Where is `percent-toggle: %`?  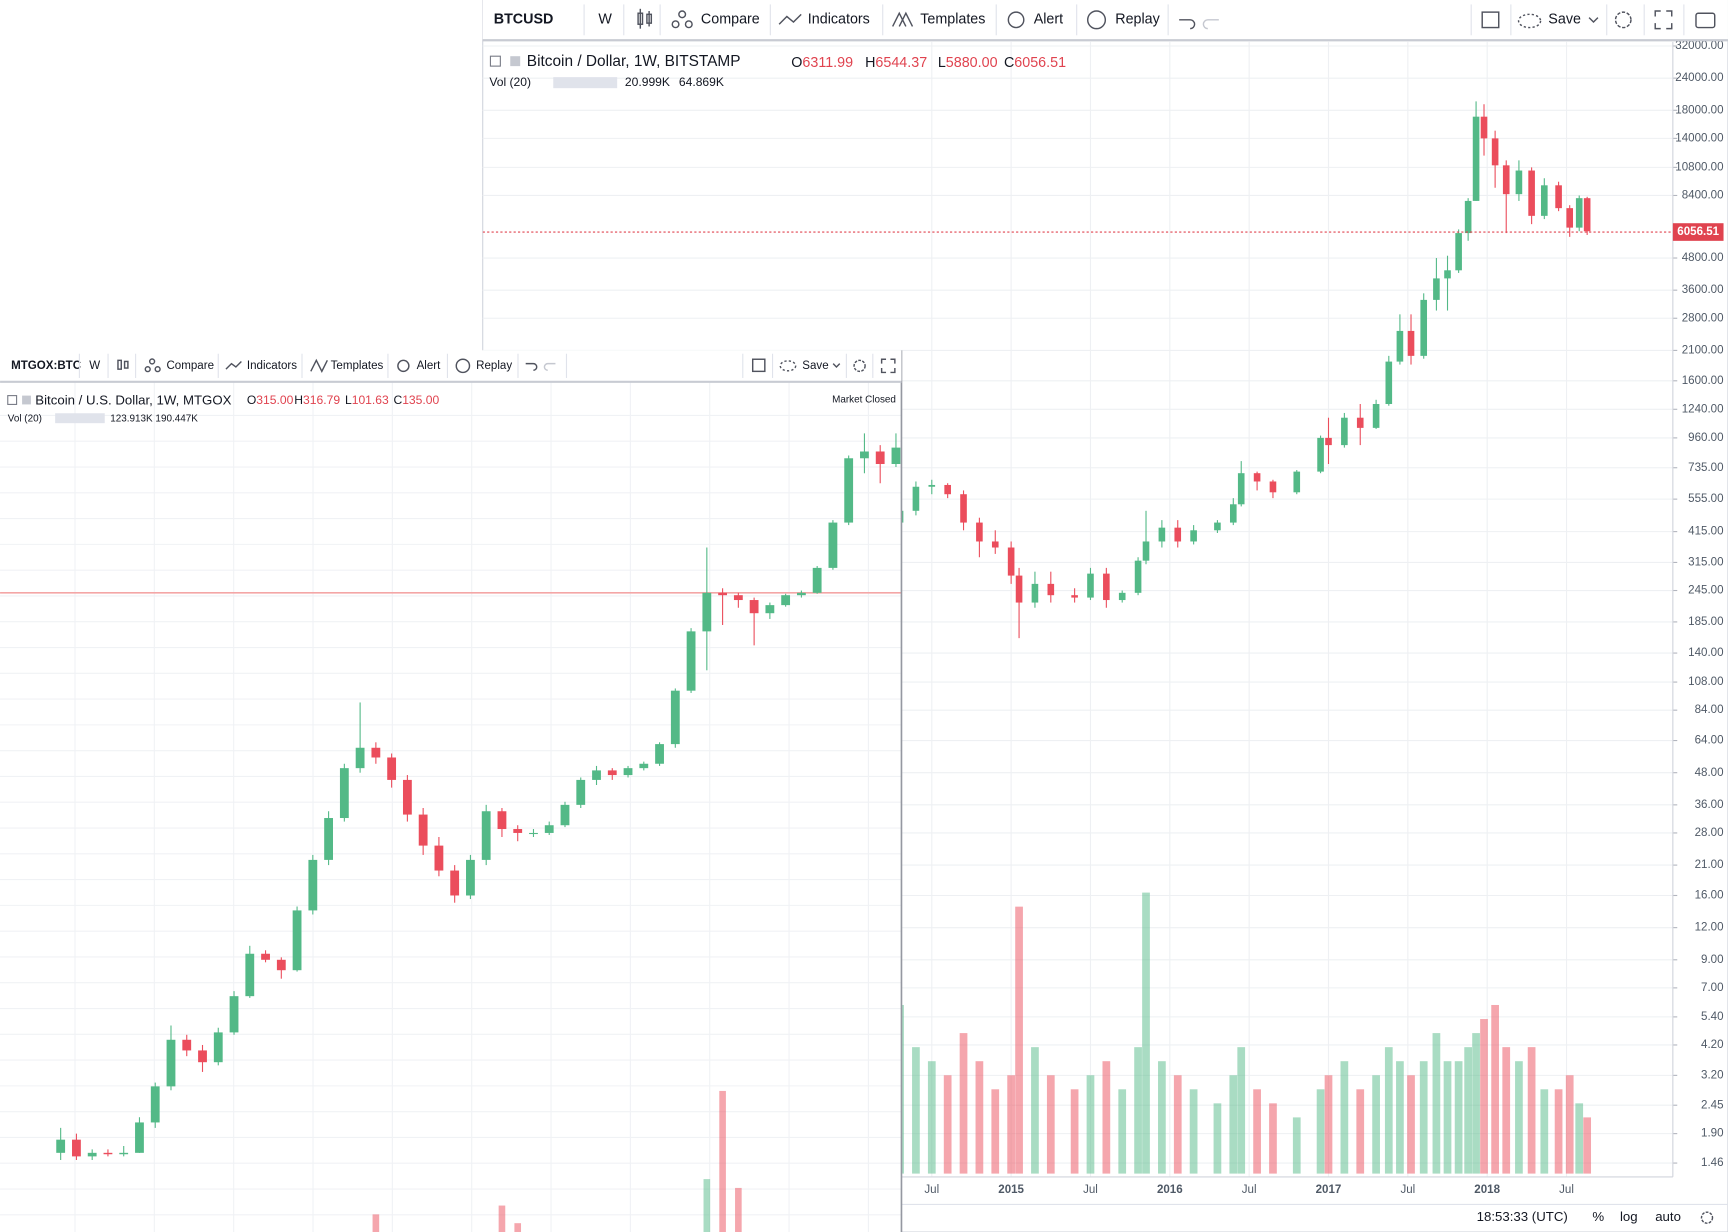 percent-toggle: % is located at coordinates (1598, 1216).